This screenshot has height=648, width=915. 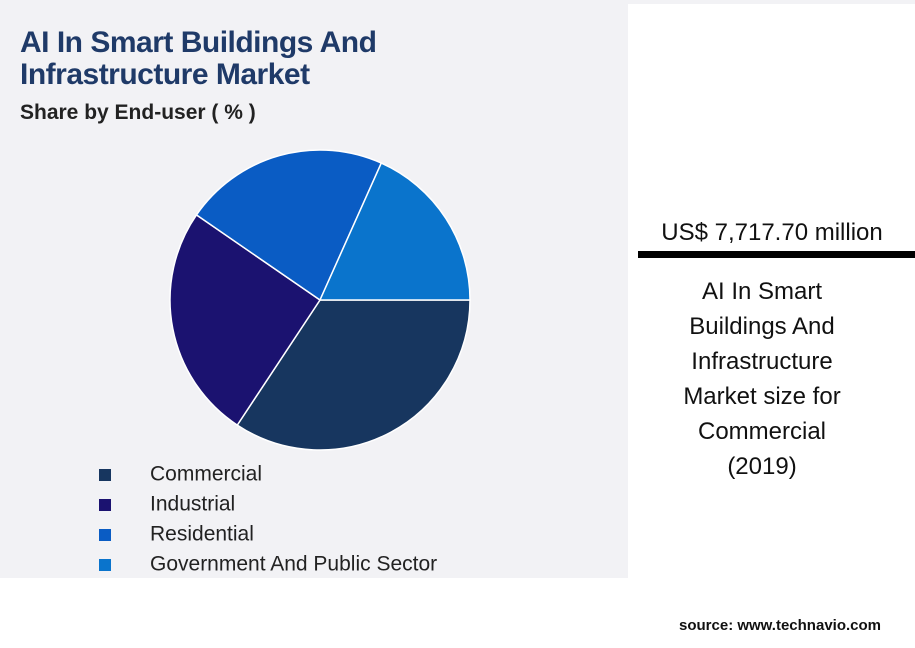 I want to click on highlight-value: US$ 7,717.70 million, so click(x=771, y=232).